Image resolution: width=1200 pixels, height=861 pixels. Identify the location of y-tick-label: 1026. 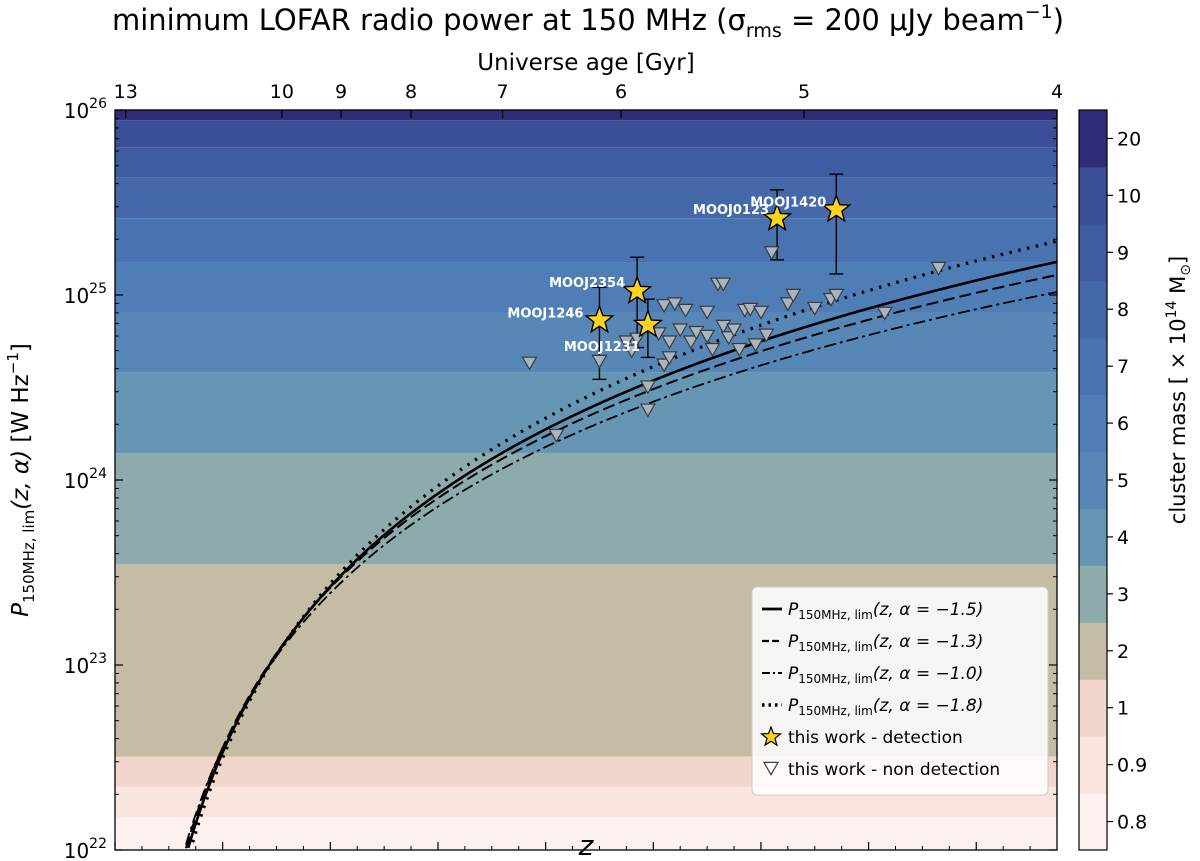
(85, 109).